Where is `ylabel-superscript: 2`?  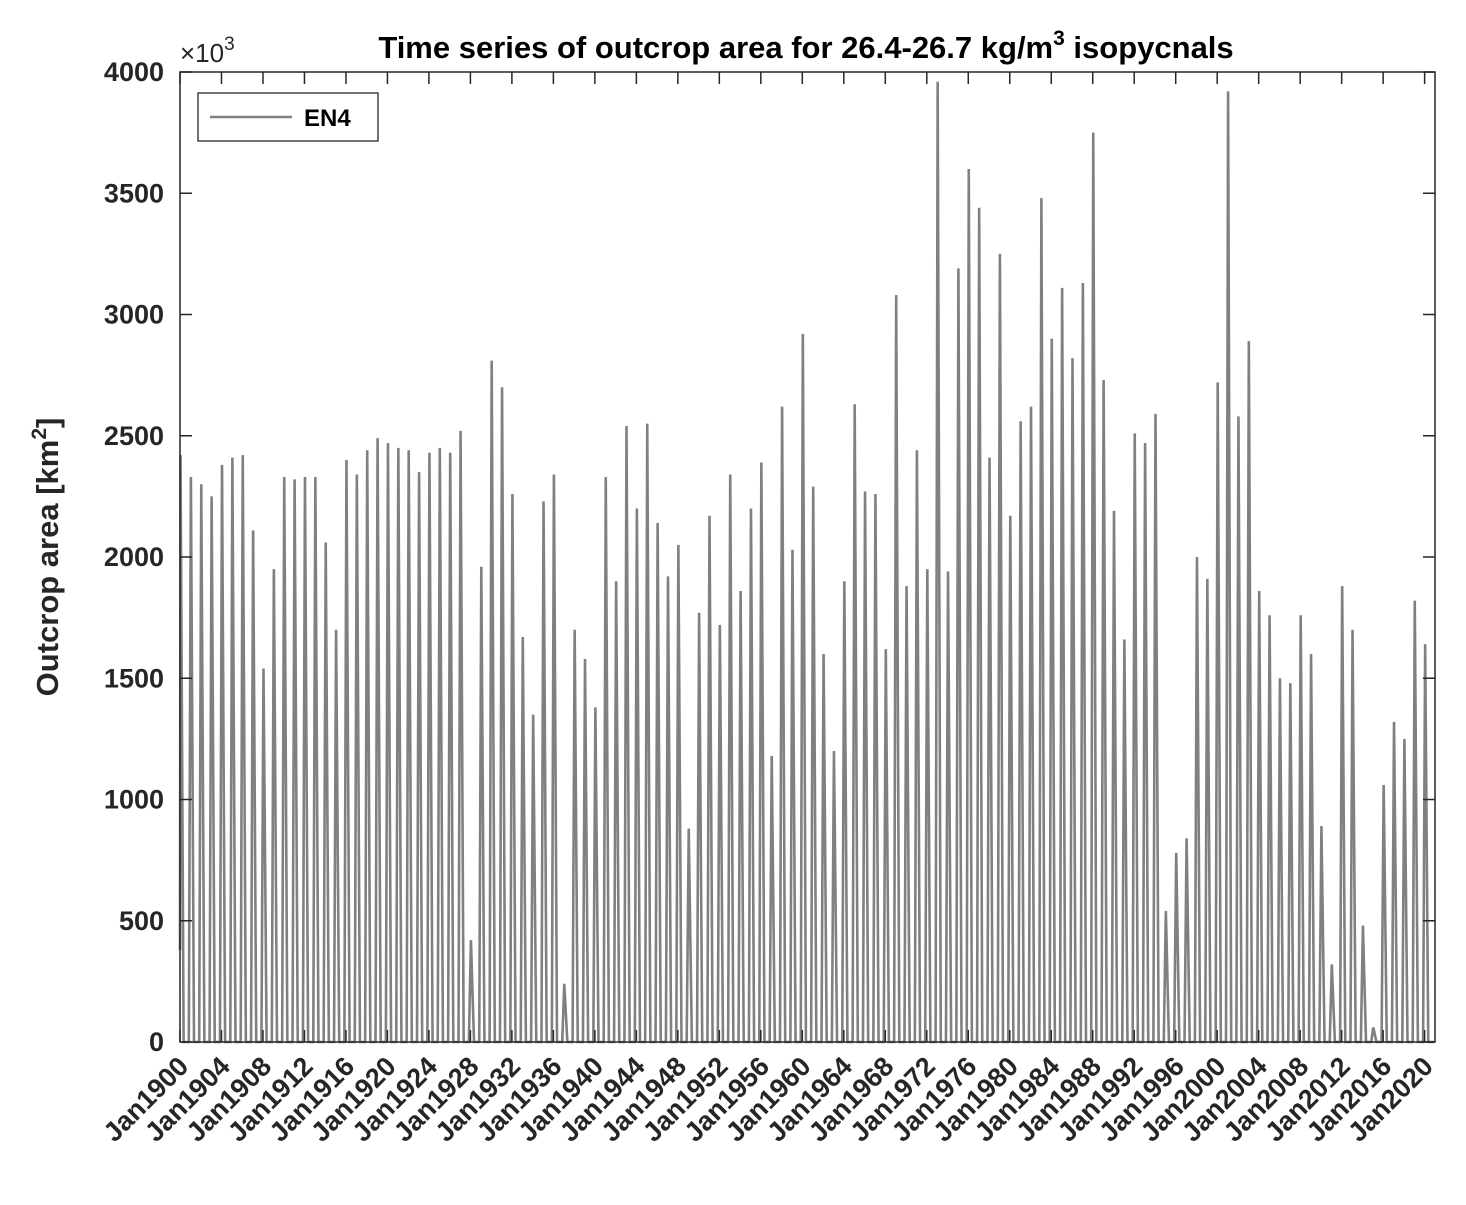
ylabel-superscript: 2 is located at coordinates (39, 434).